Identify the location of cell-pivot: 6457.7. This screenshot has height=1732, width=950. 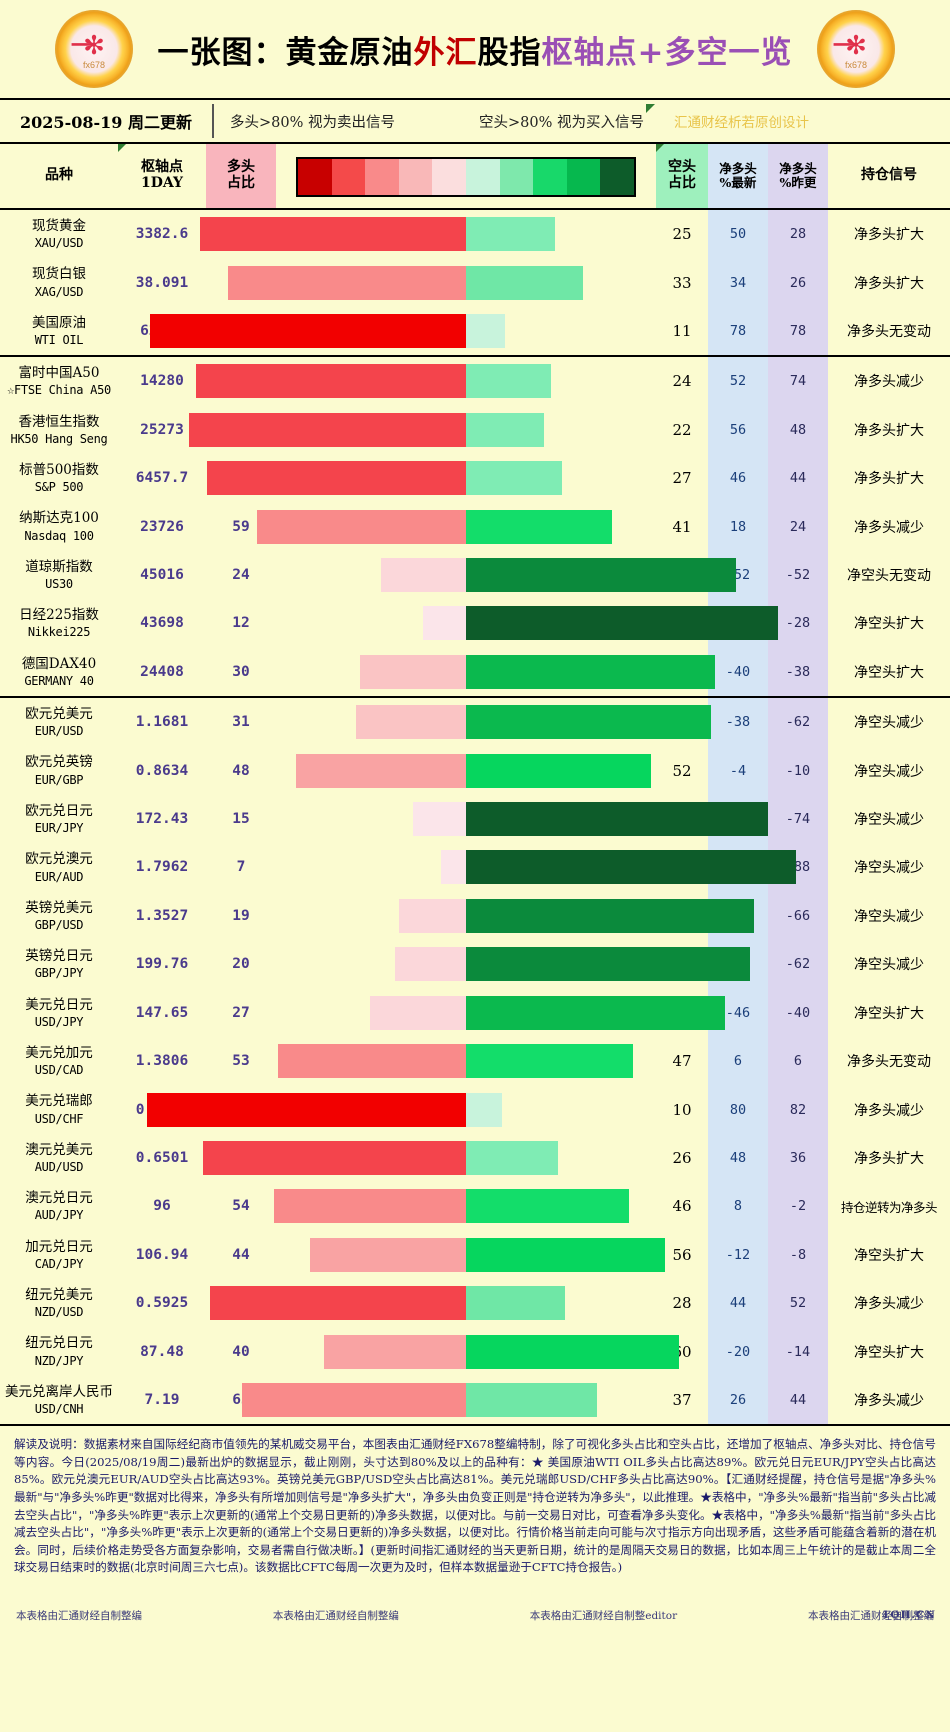
(162, 478).